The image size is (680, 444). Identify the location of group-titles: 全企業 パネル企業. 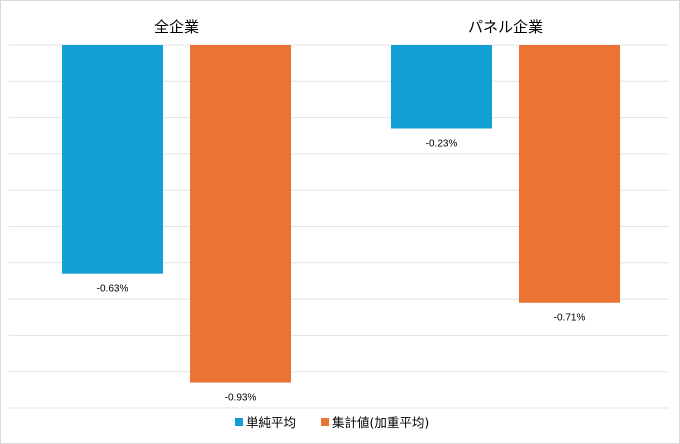
(348, 27).